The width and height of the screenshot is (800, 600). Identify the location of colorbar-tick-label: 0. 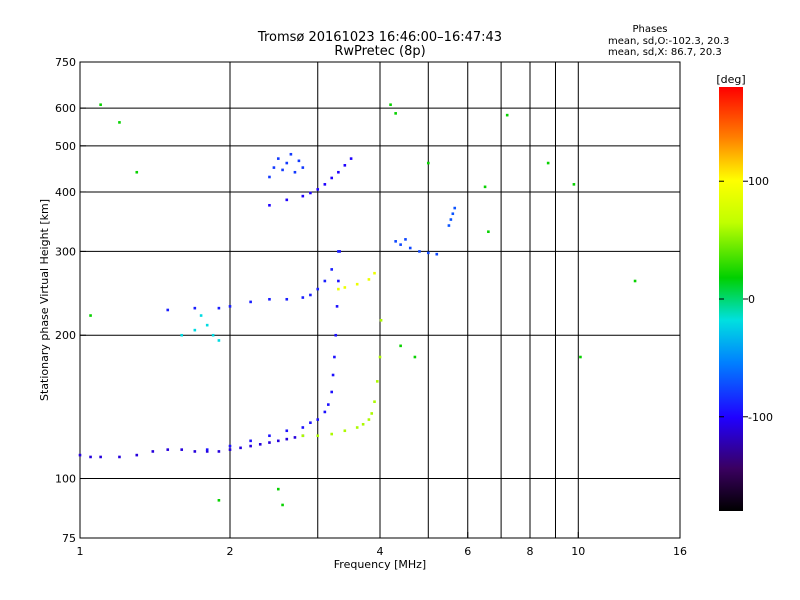
(751, 299).